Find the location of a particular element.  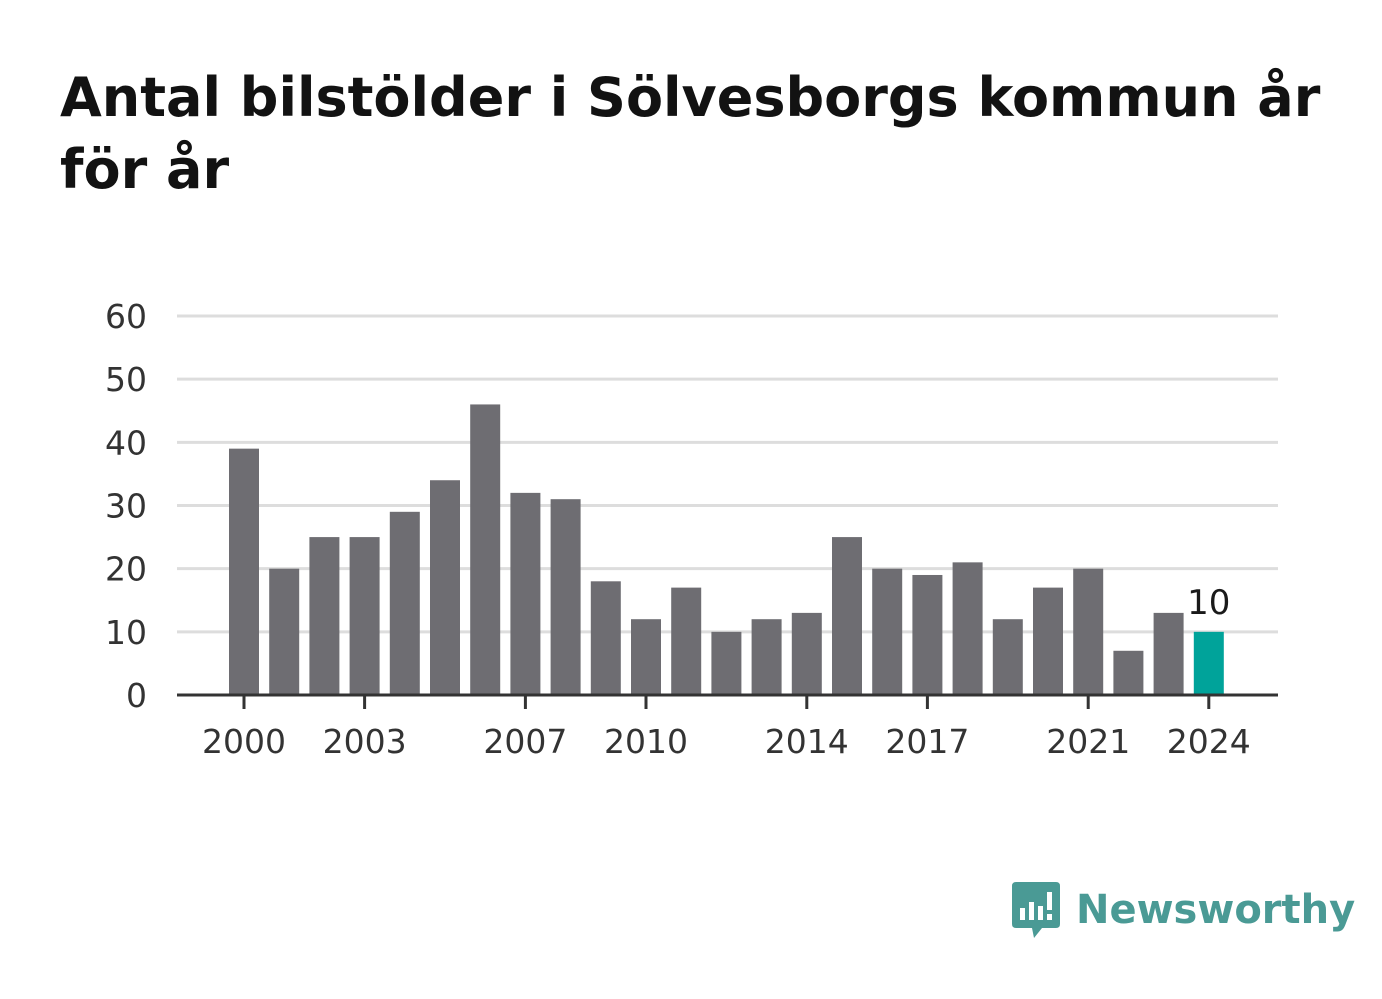

newsworthy-logo-icon is located at coordinates (1036, 910).